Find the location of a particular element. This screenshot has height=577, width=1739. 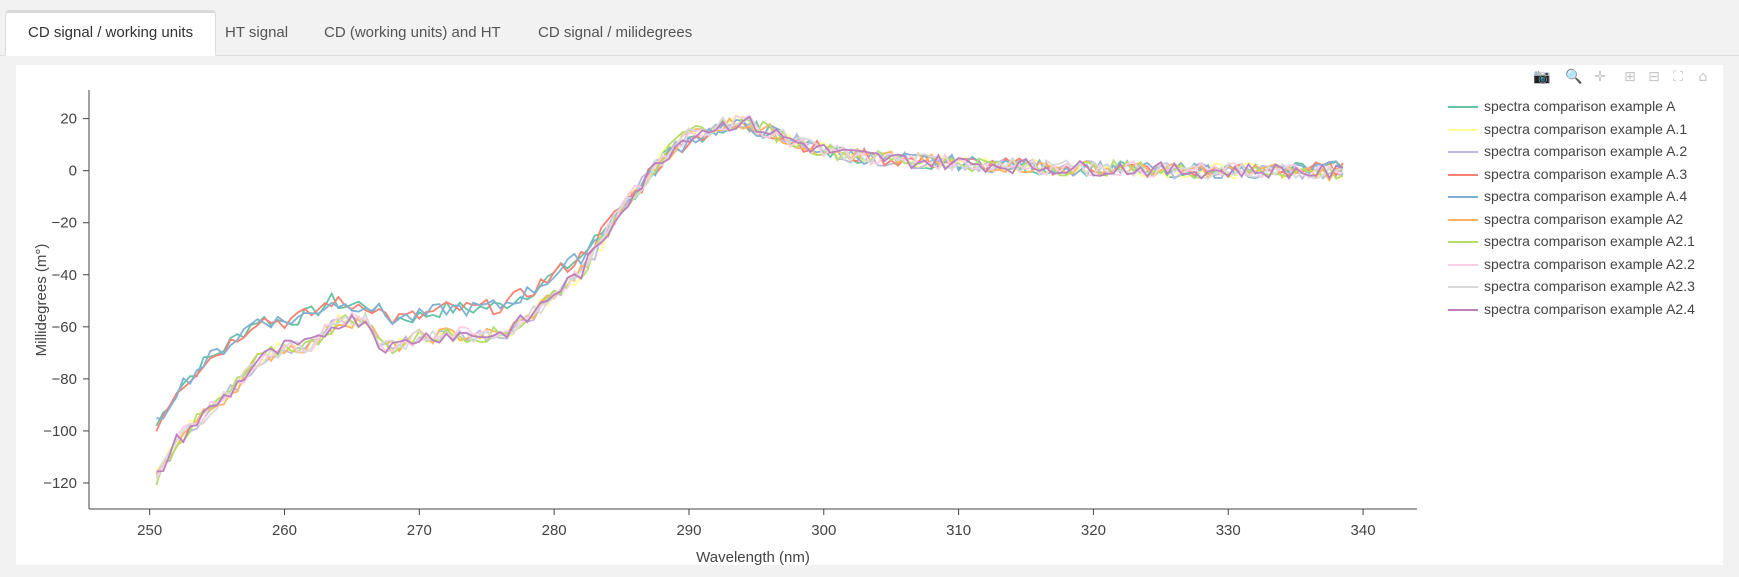

tab-cd-working-units-and-ht: CD (working units) and HT is located at coordinates (412, 32).